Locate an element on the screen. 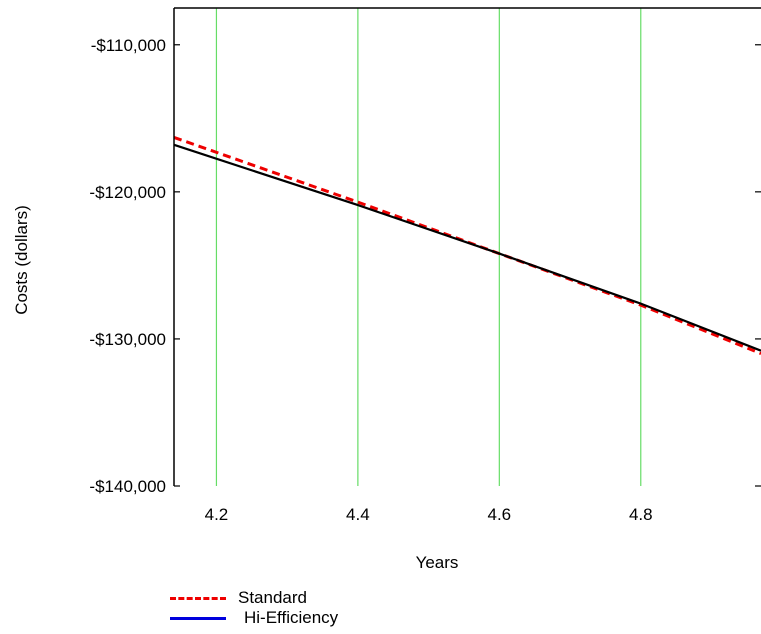 The height and width of the screenshot is (634, 761). y-tick-label: -$120,000 is located at coordinates (127, 192).